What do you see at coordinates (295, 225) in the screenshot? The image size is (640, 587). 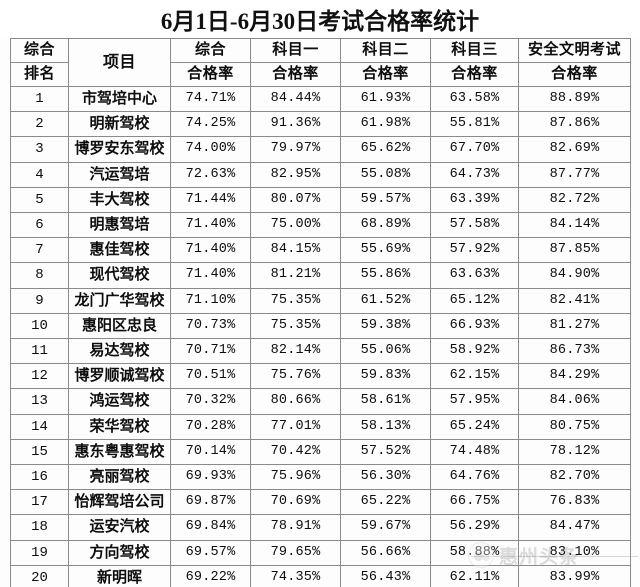 I see `cell-subject1-rate: 75.00%` at bounding box center [295, 225].